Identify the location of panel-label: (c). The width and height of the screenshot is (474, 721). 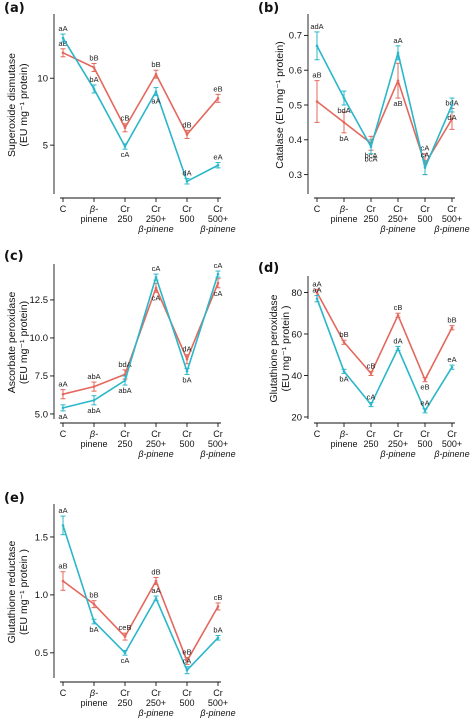
(14, 256).